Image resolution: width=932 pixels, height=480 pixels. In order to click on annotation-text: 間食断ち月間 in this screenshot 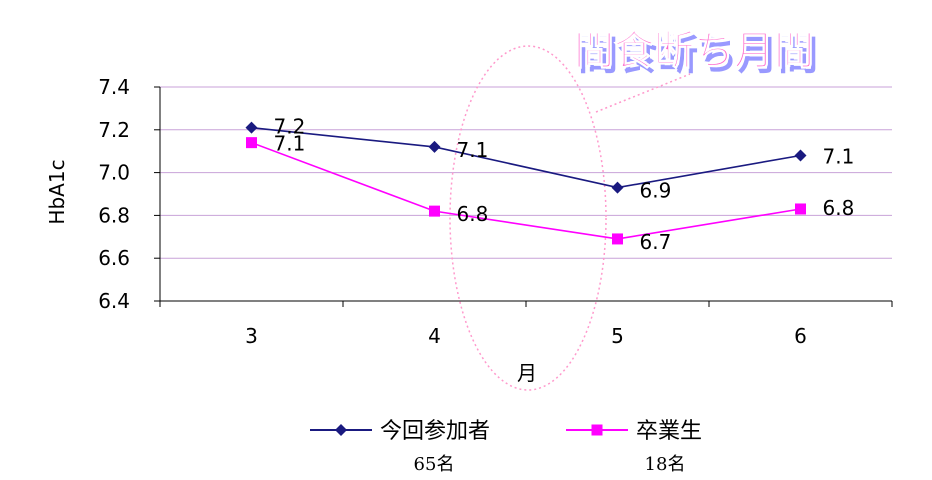, I will do `click(694, 51)`.